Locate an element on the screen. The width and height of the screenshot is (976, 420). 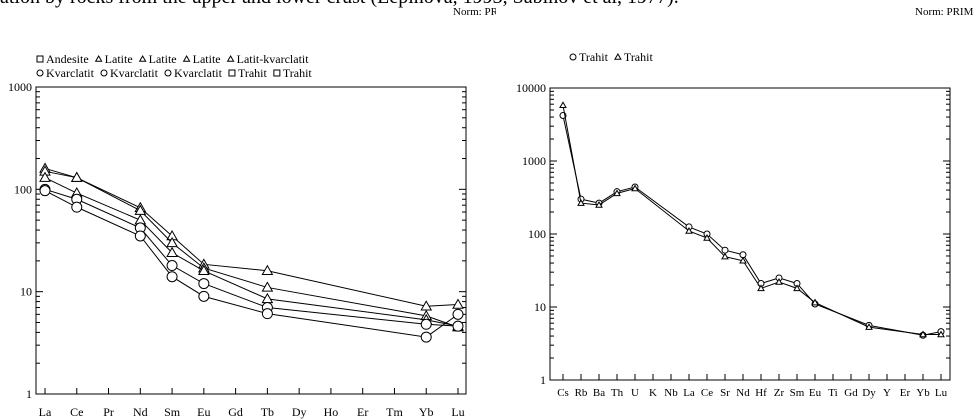
x-tick-label: Dy is located at coordinates (299, 412).